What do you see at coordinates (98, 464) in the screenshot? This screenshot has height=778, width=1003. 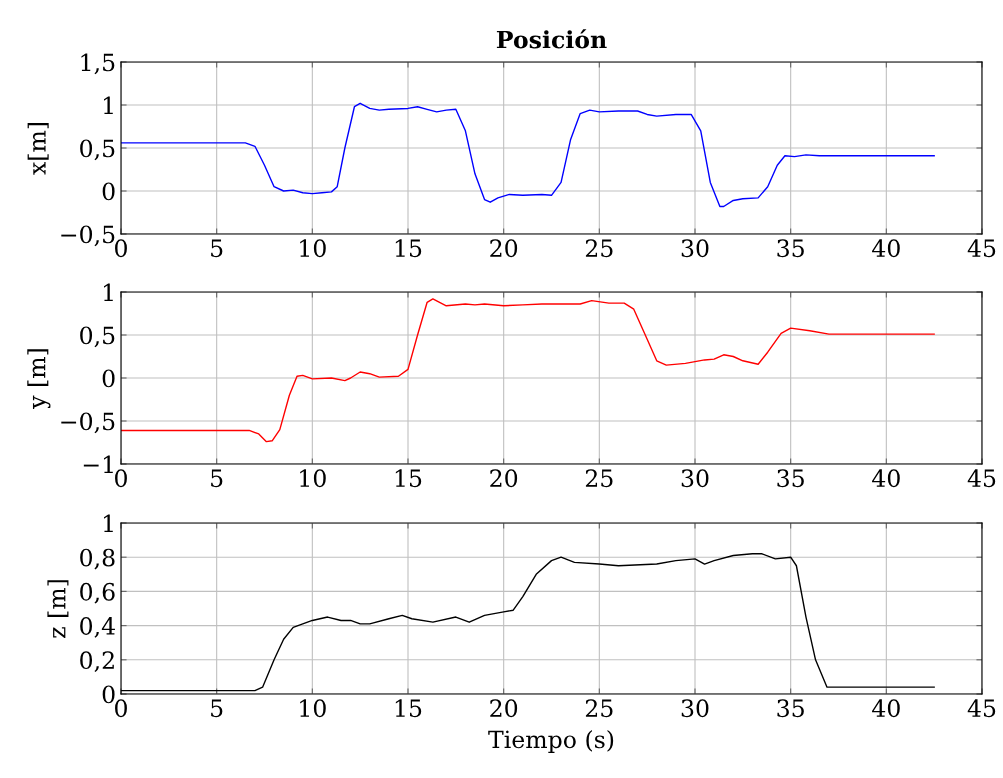 I see `y-tick-label: −1` at bounding box center [98, 464].